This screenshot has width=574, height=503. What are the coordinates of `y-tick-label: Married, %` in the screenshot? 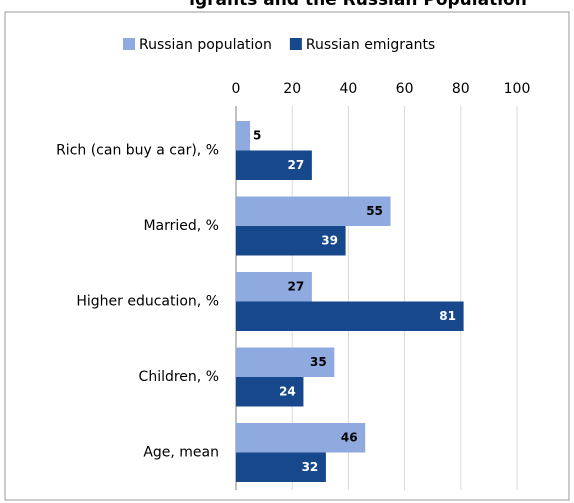 It's located at (181, 226).